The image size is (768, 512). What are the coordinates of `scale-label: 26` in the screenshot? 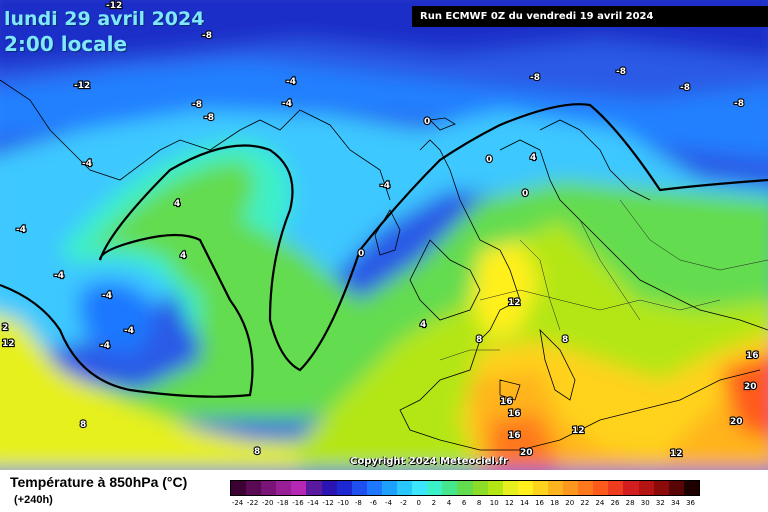 It's located at (615, 503).